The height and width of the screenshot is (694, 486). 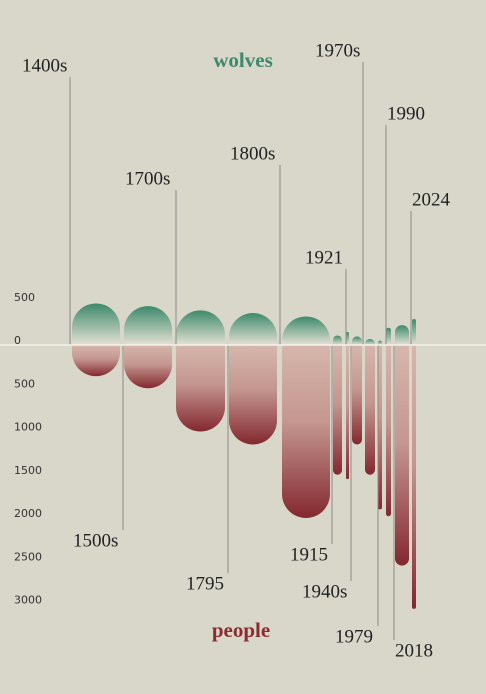 I want to click on period-label: 1400s, so click(x=44, y=65).